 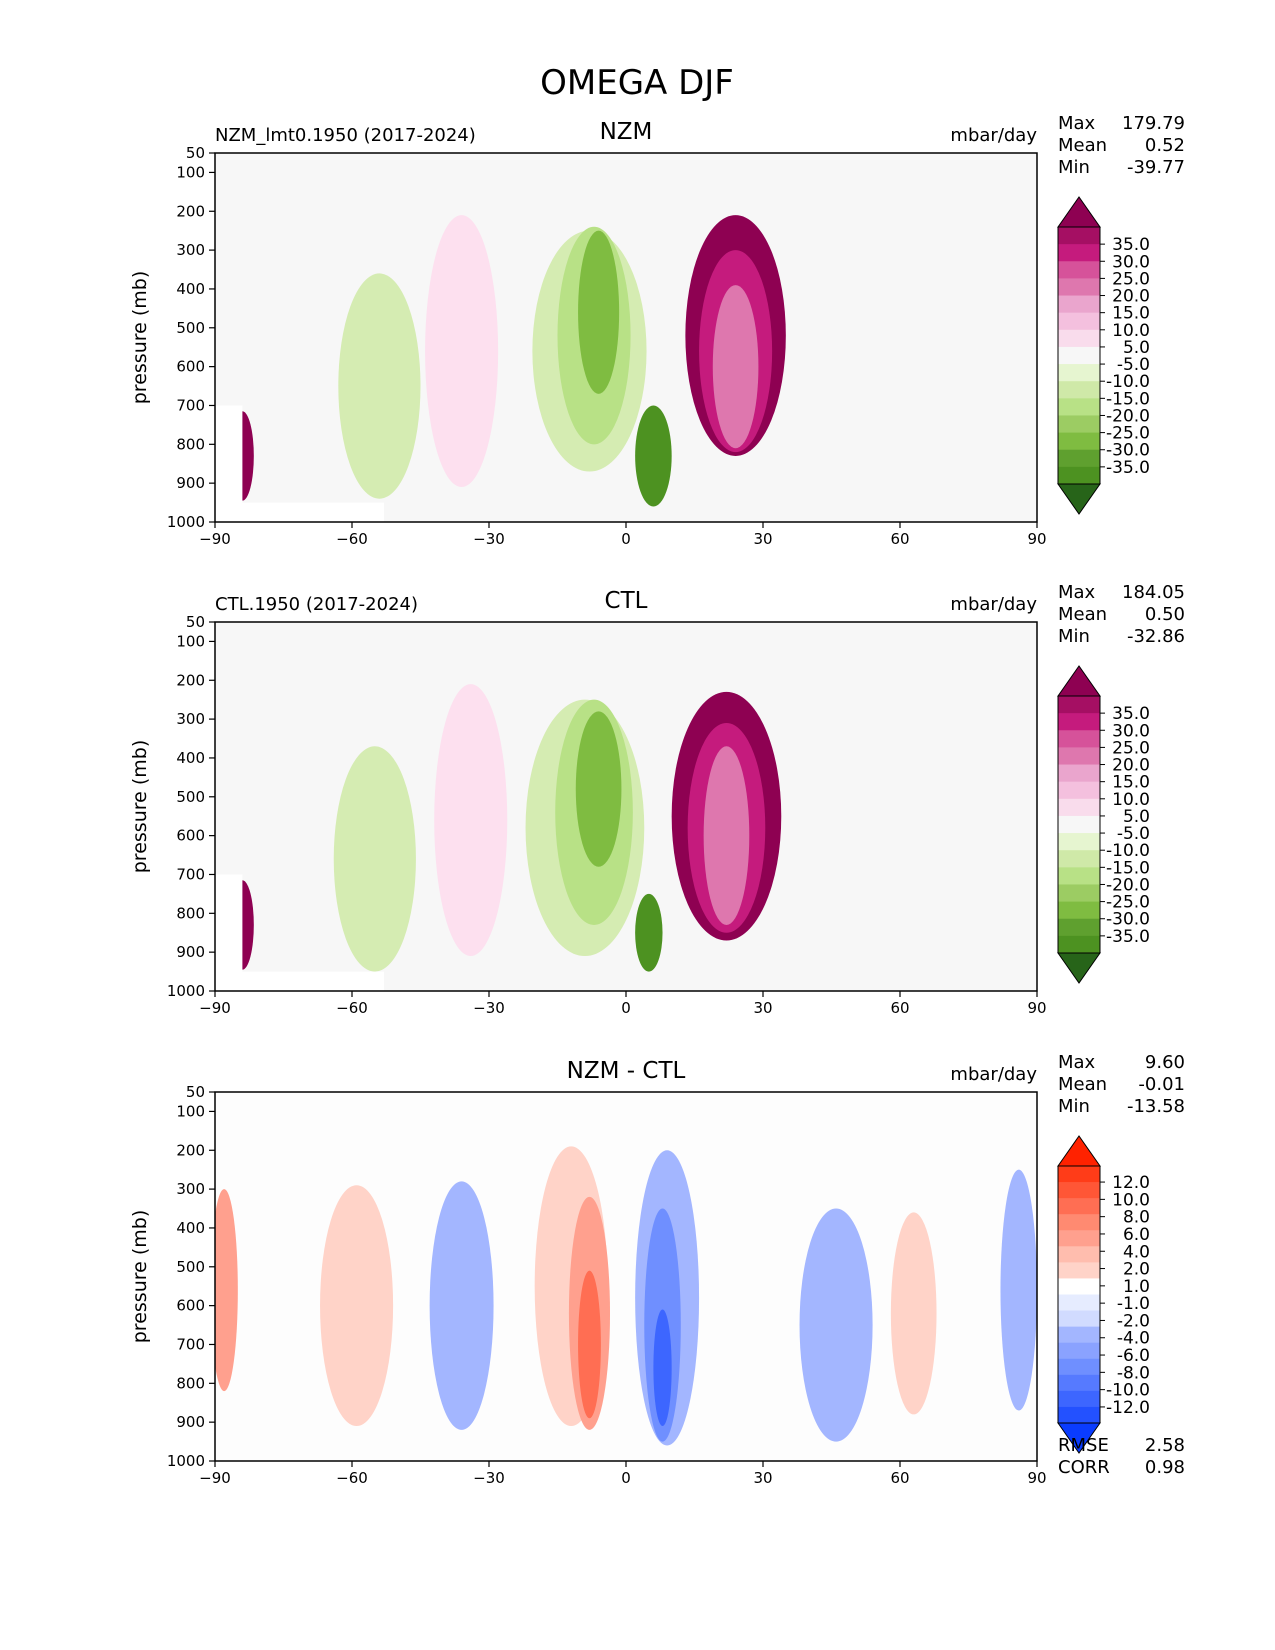 I want to click on colorbar-label: 12.0, so click(x=1131, y=1183).